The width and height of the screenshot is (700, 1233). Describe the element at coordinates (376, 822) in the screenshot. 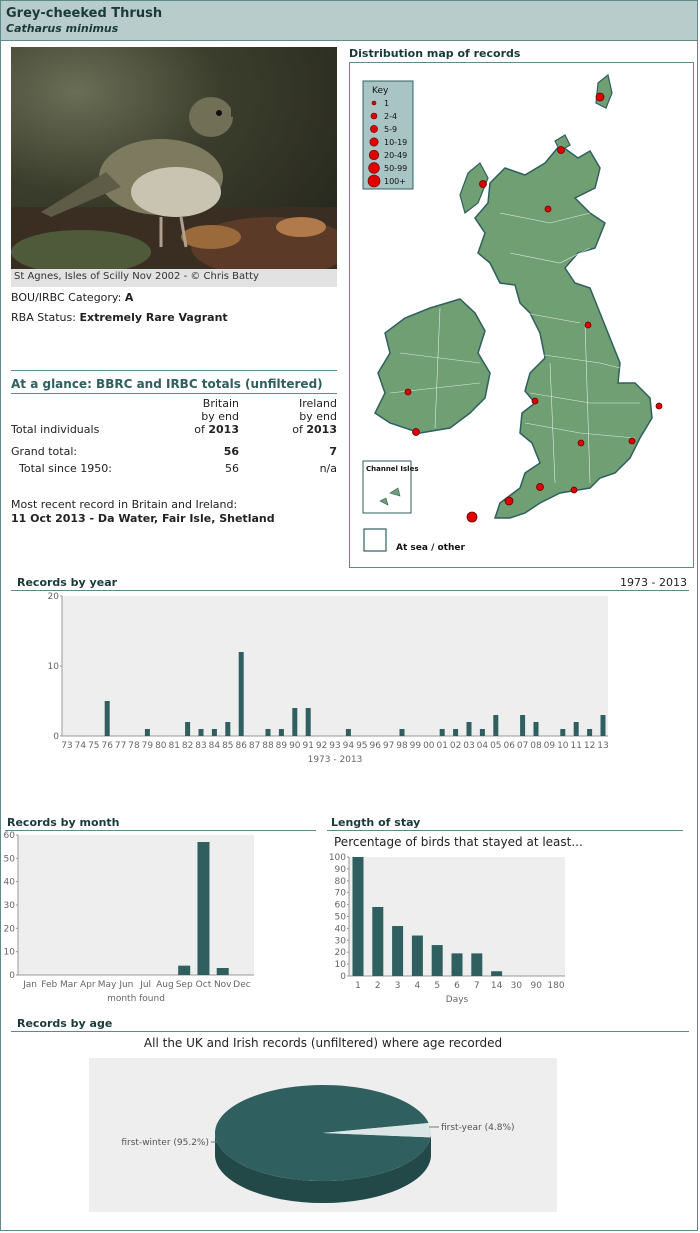

I see `stay-chart-title: Length of stay` at that location.